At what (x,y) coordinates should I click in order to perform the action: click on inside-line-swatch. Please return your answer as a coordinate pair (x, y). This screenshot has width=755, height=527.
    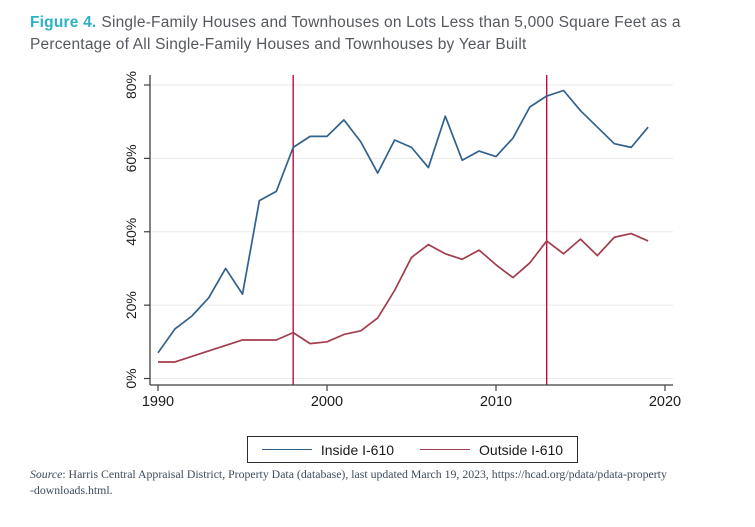
    Looking at the image, I should click on (286, 449).